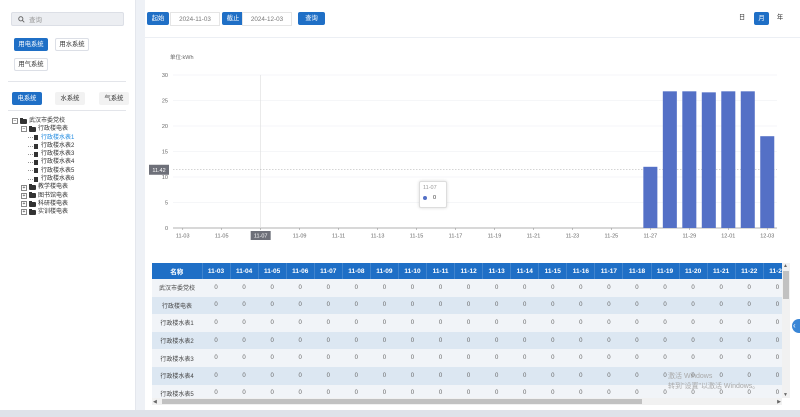  I want to click on tree-node: + 实训楼电表, so click(73, 212).